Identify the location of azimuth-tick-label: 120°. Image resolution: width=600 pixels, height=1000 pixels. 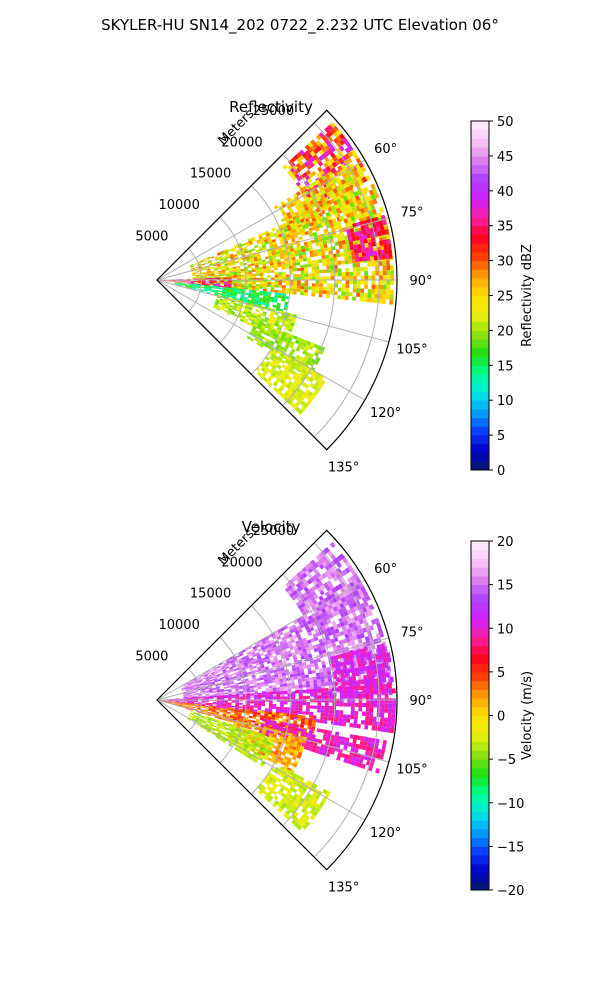
(385, 413).